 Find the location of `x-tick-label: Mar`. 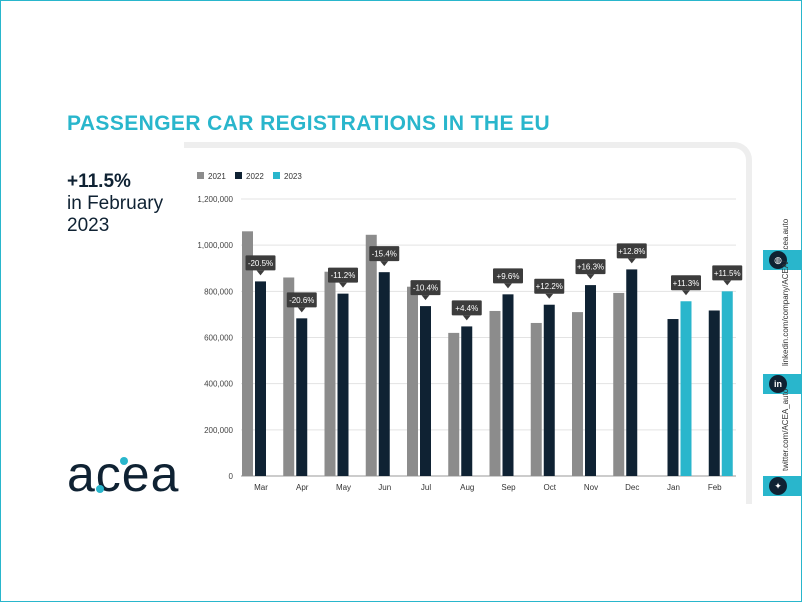

x-tick-label: Mar is located at coordinates (261, 487).